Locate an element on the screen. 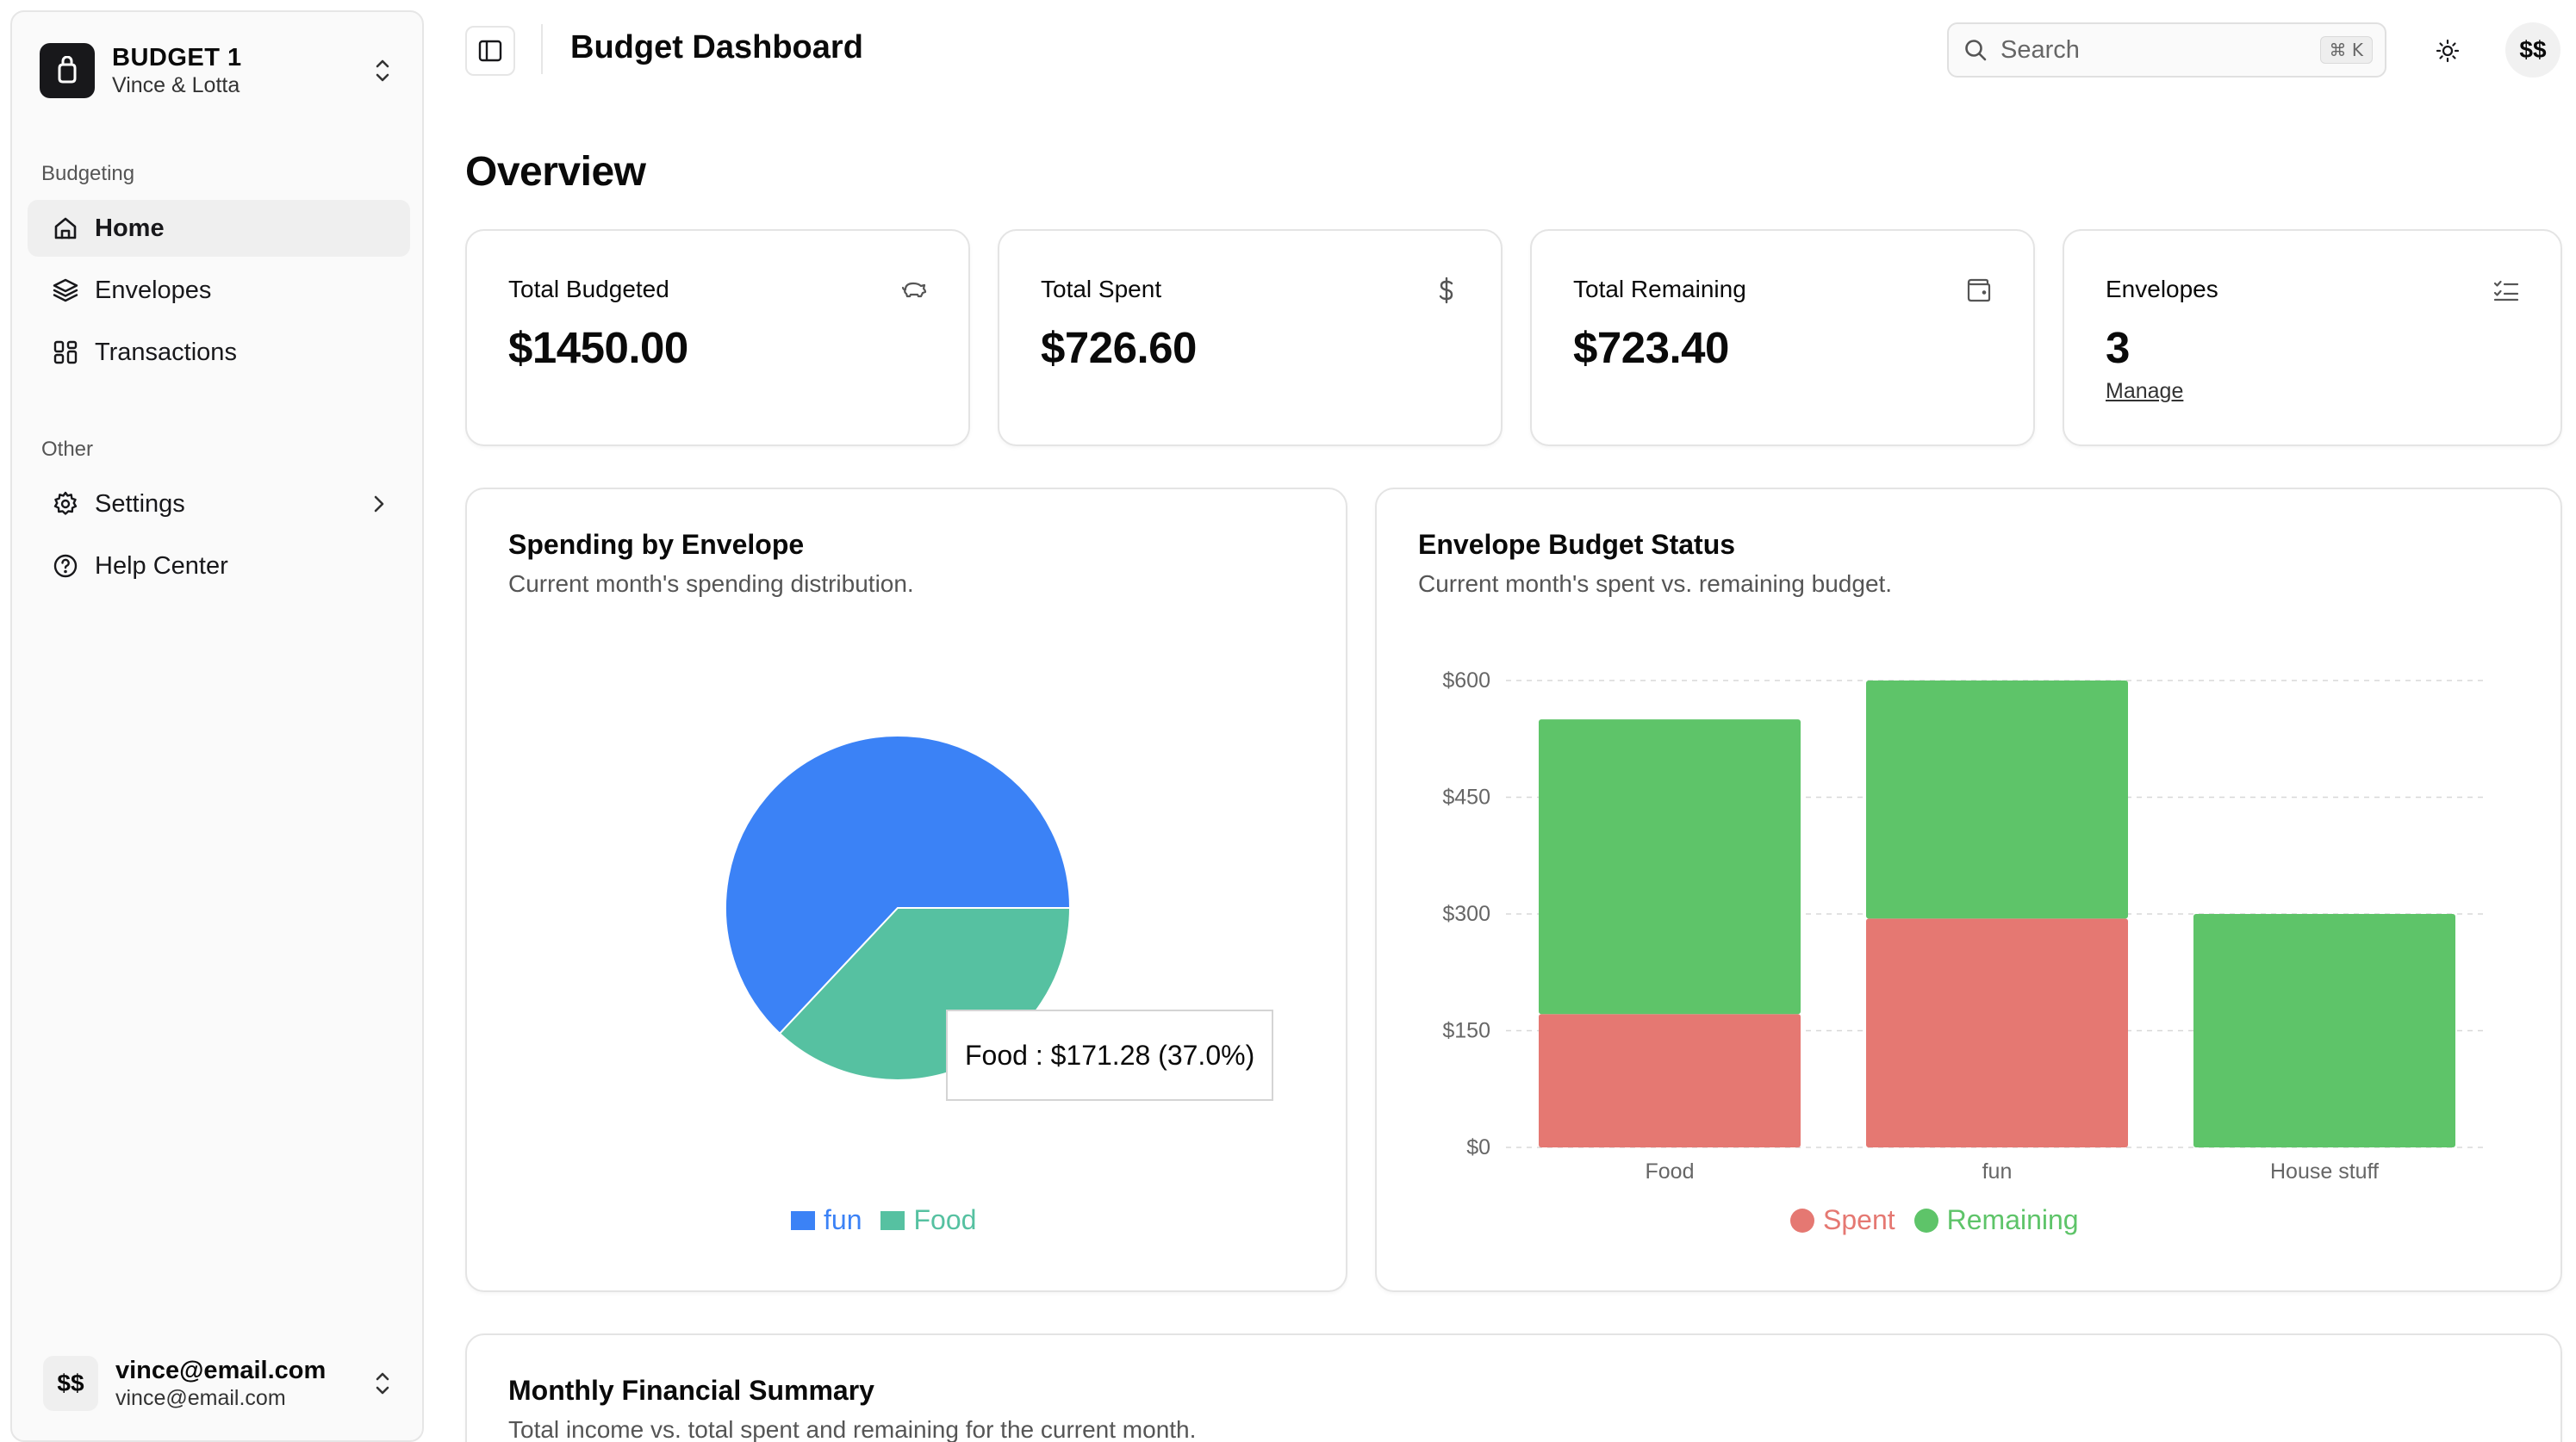 The height and width of the screenshot is (1442, 2576). manage-envelopes-link: Manage is located at coordinates (2145, 391).